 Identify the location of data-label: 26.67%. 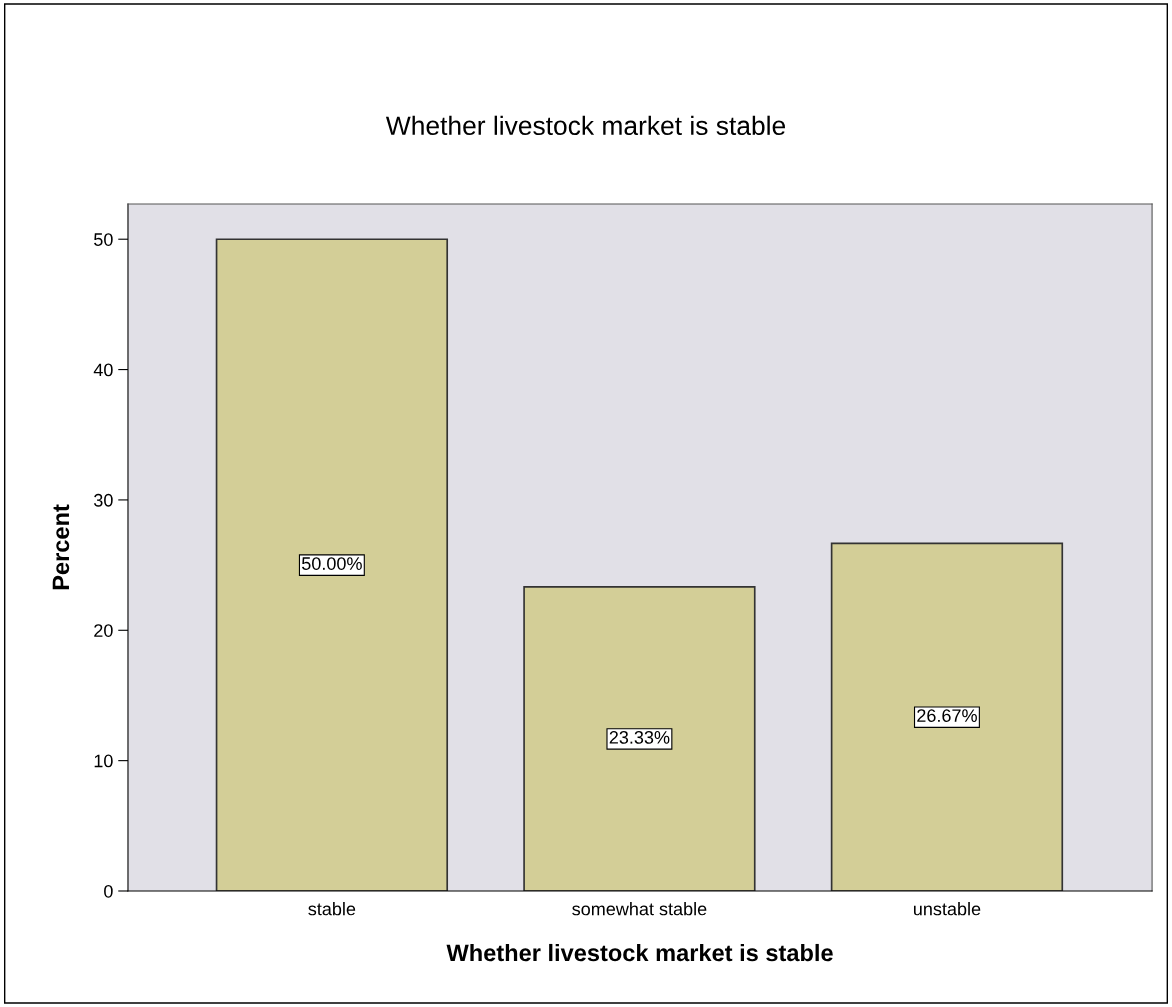
(947, 716).